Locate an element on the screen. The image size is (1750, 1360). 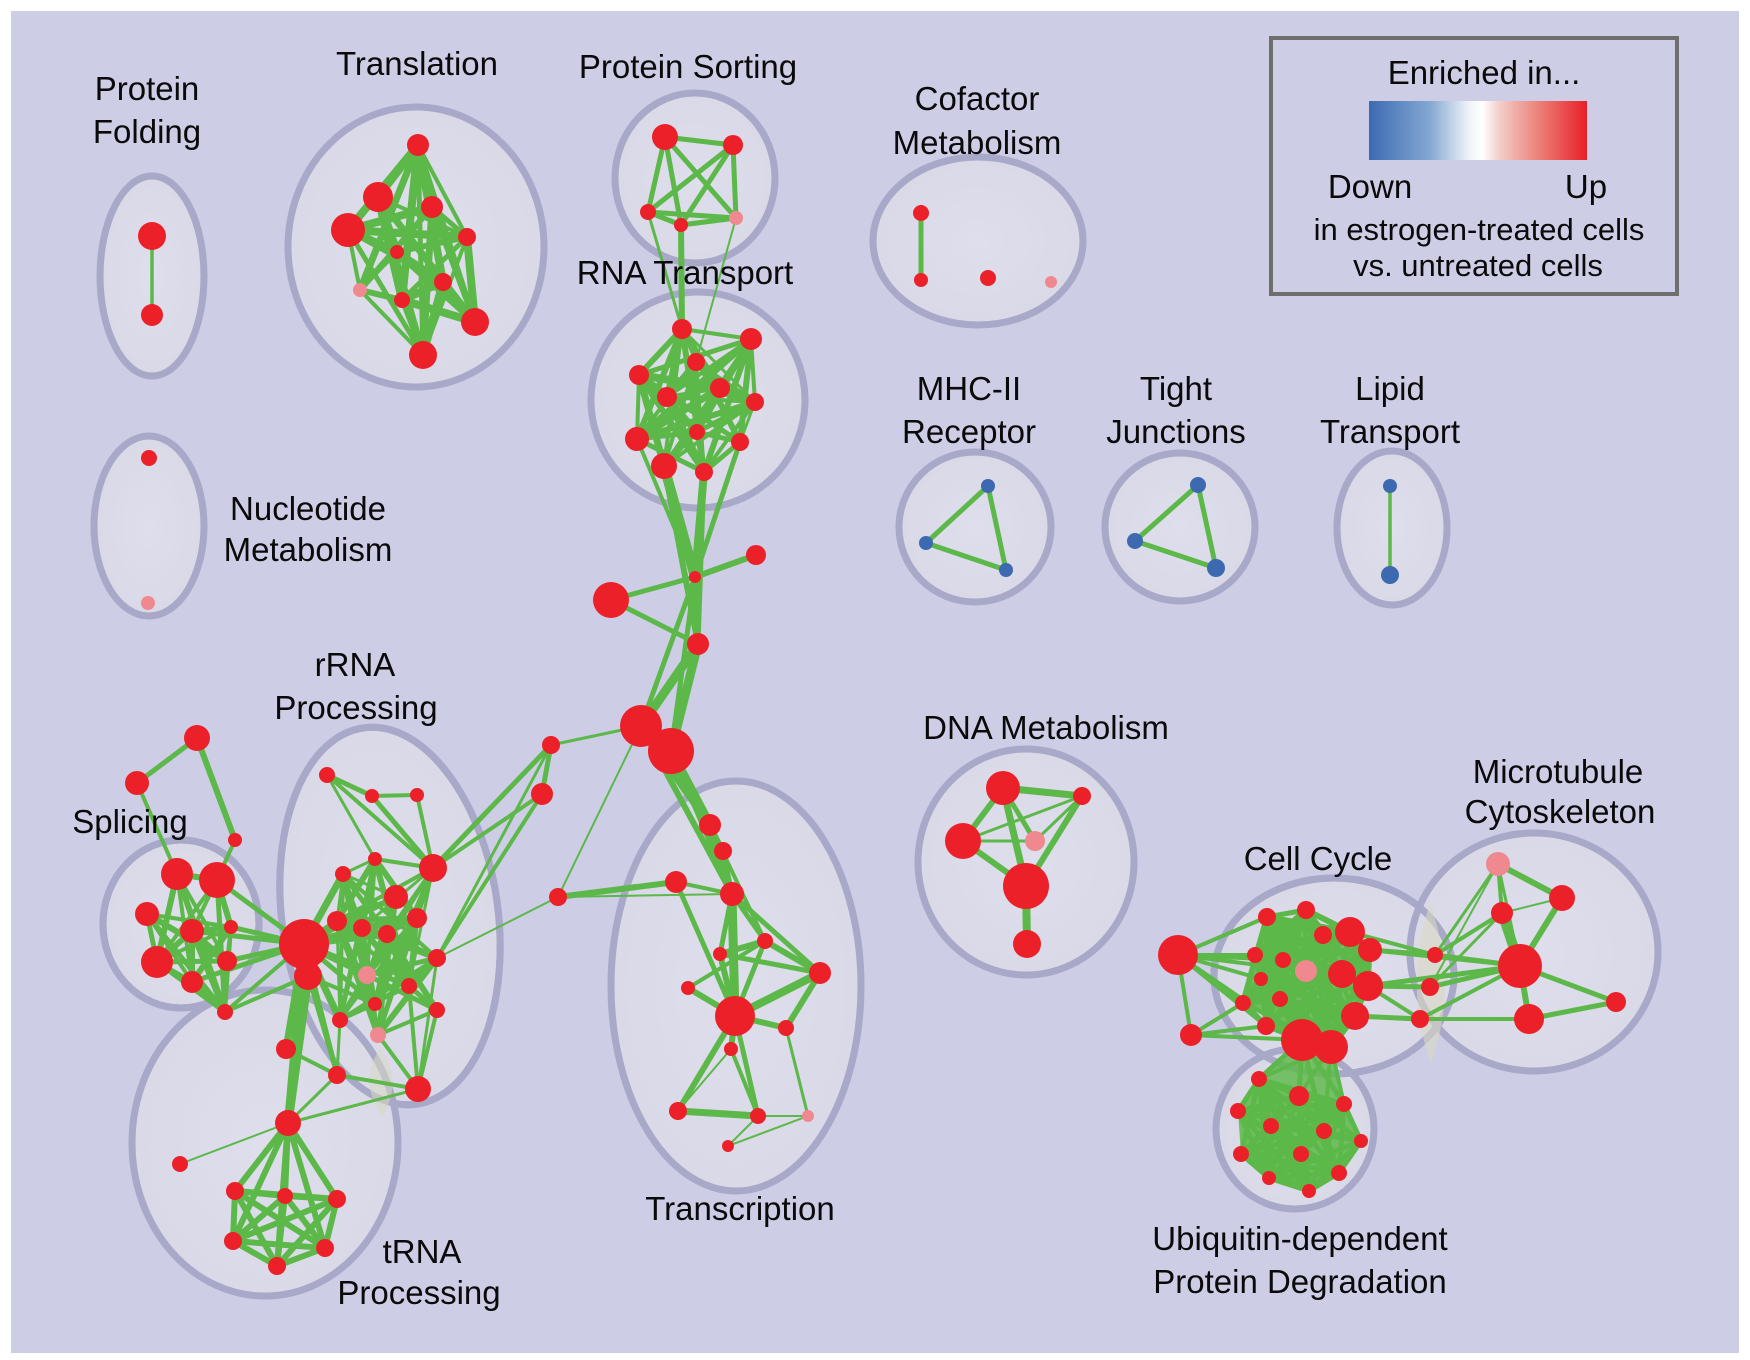
svg-text: Ubiquitin-dependent is located at coordinates (1299, 1238).